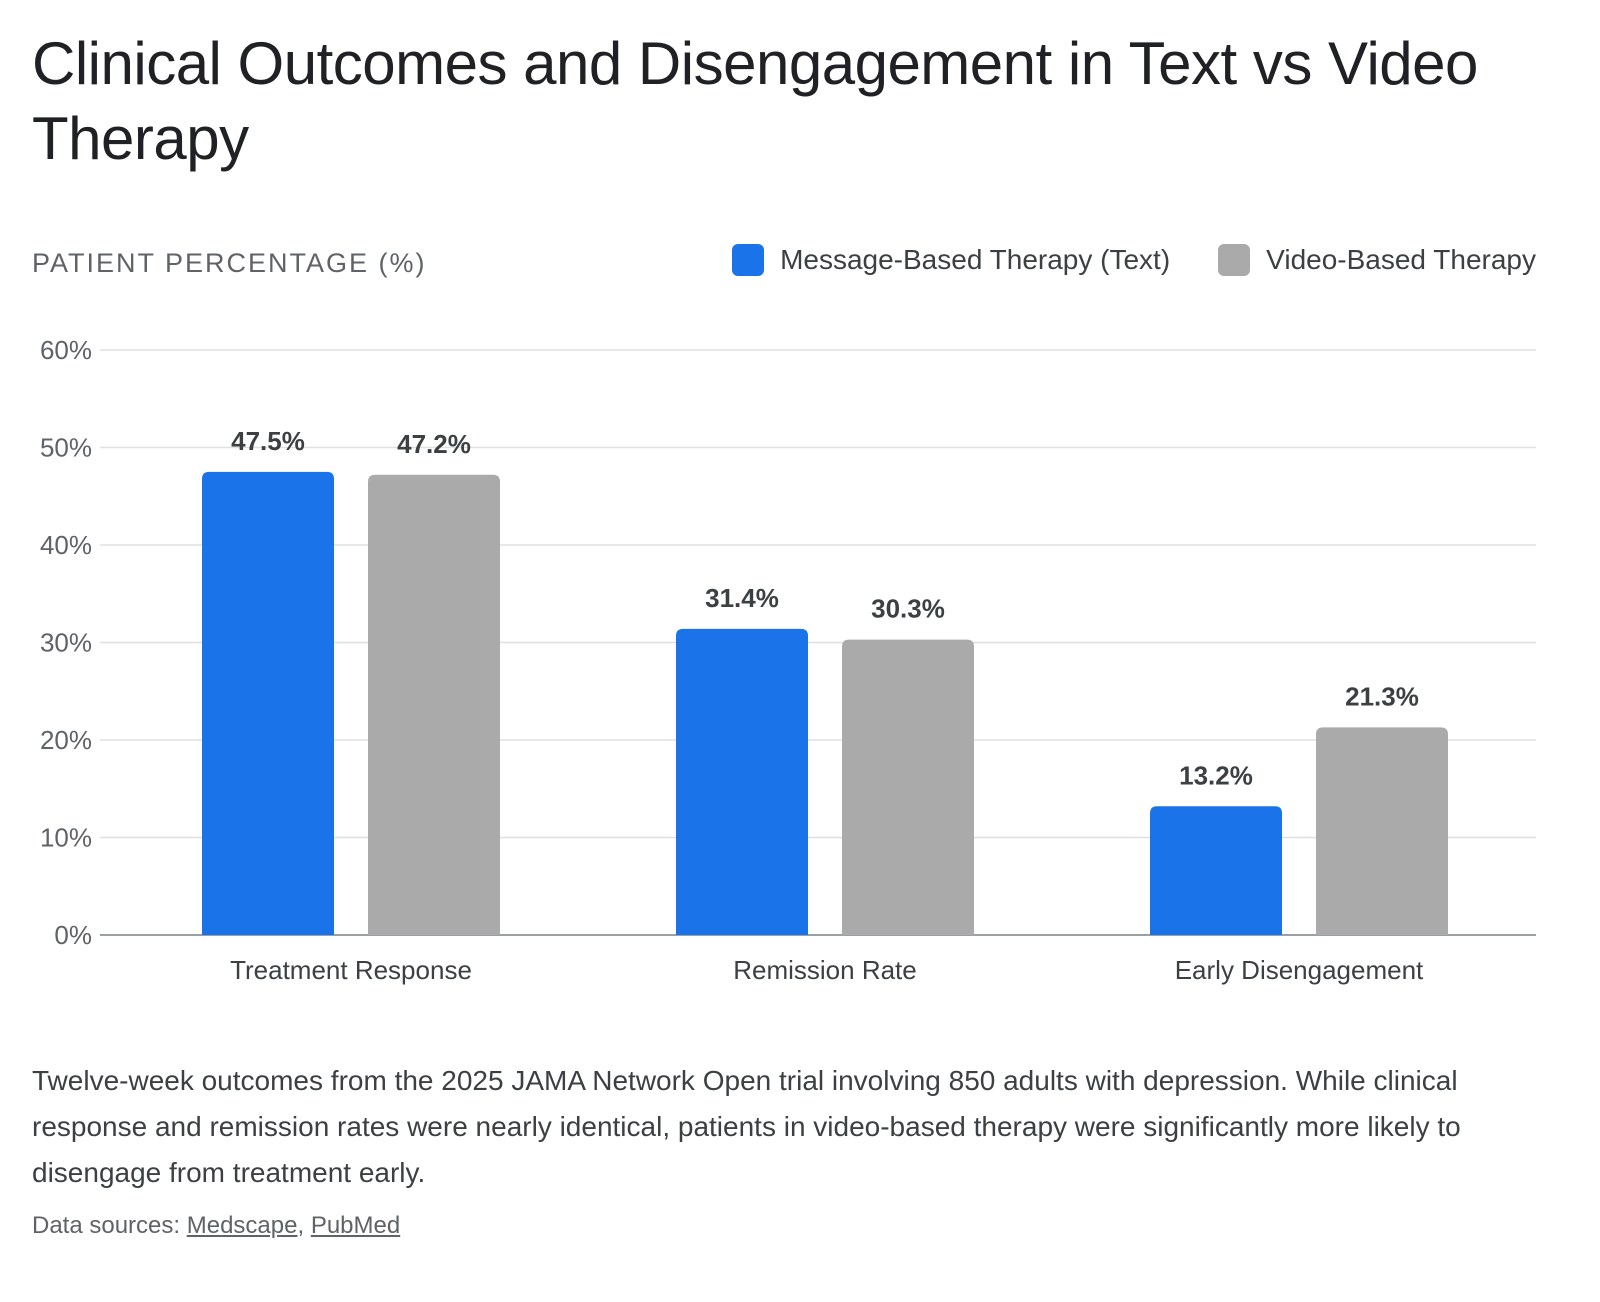 The image size is (1600, 1302). Describe the element at coordinates (1382, 696) in the screenshot. I see `data-label: 21.3%` at that location.